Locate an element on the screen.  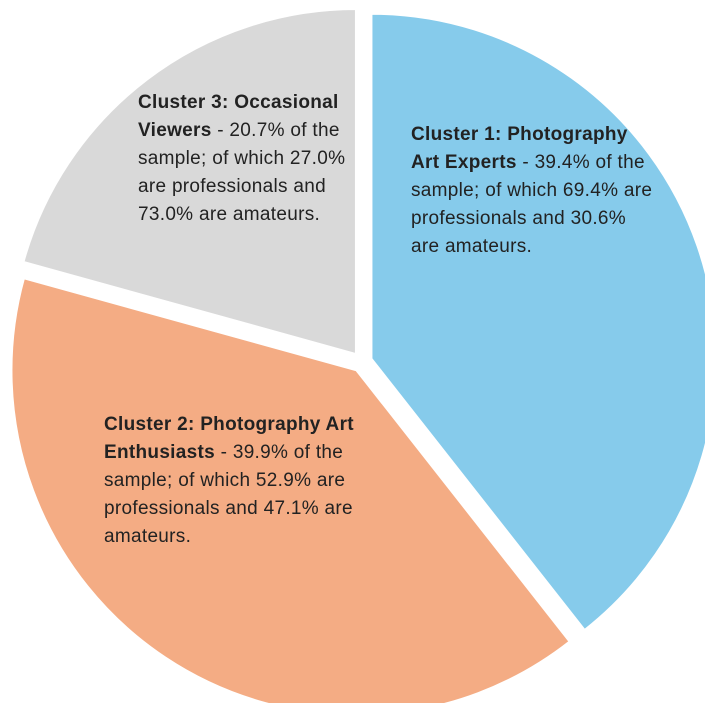
category-name: Cluster 3: Occasional Viewers is located at coordinates (238, 116).